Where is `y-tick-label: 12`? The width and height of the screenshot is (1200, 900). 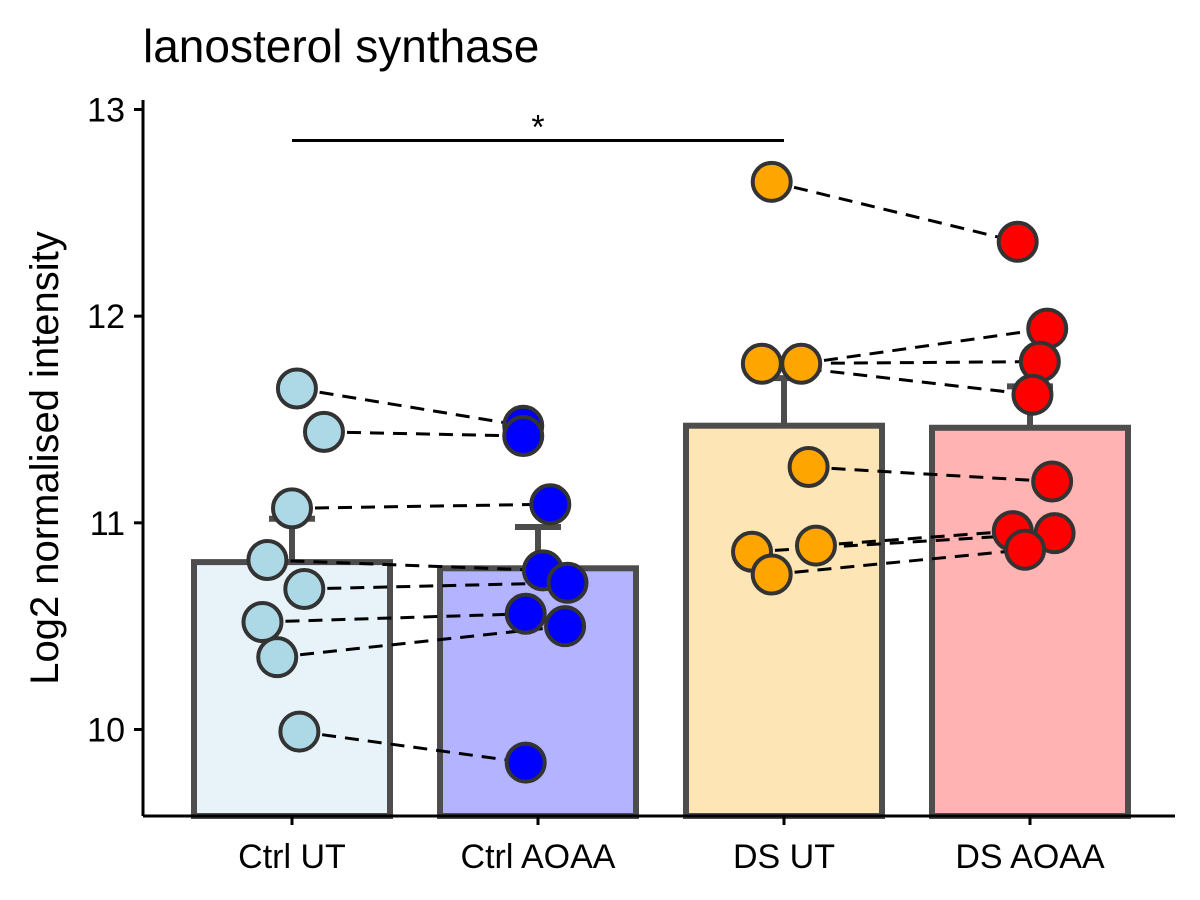 y-tick-label: 12 is located at coordinates (106, 317).